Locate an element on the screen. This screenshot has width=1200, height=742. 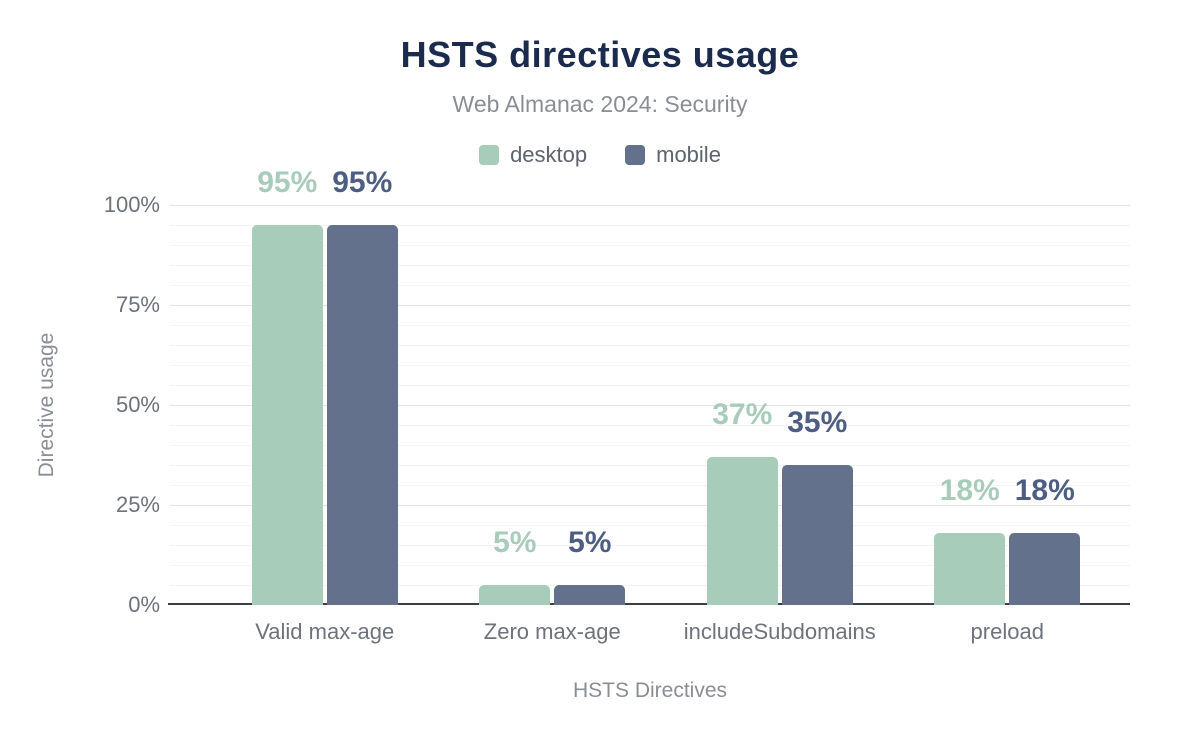
bar-wrapper-mobile-valid-max-age: 95% is located at coordinates (362, 385).